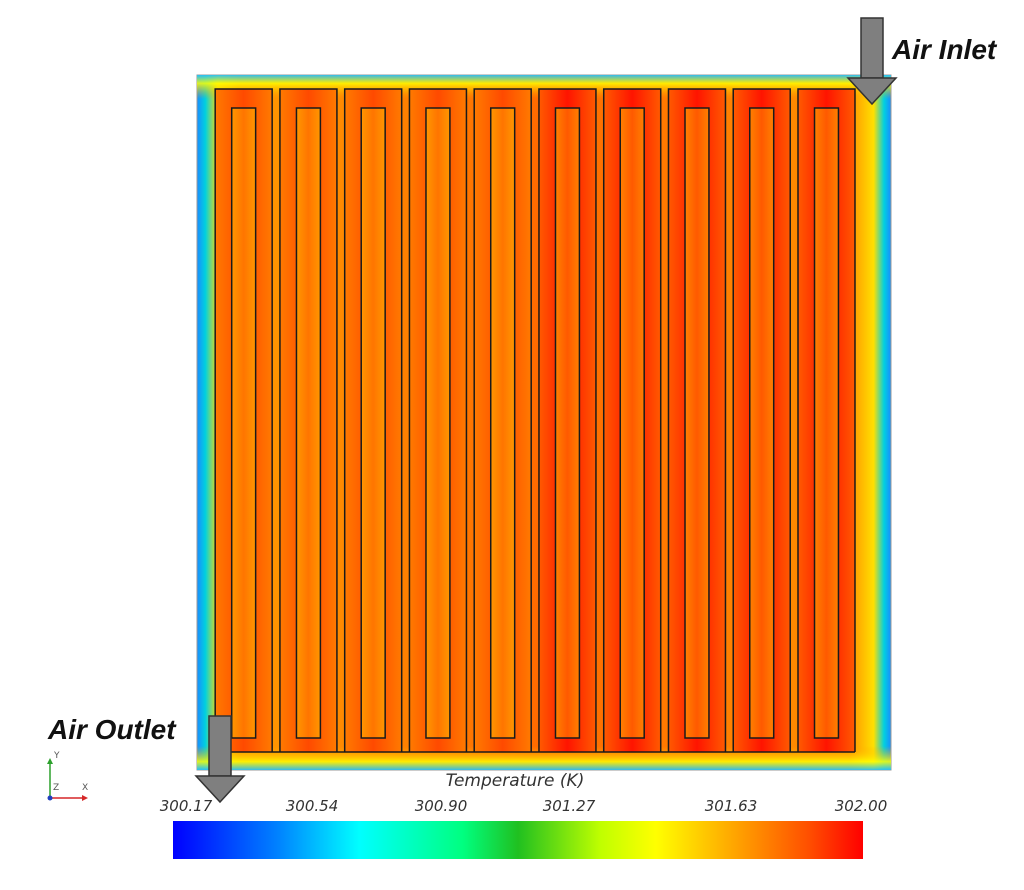 The width and height of the screenshot is (1024, 890). I want to click on temperature-colorbar, so click(518, 840).